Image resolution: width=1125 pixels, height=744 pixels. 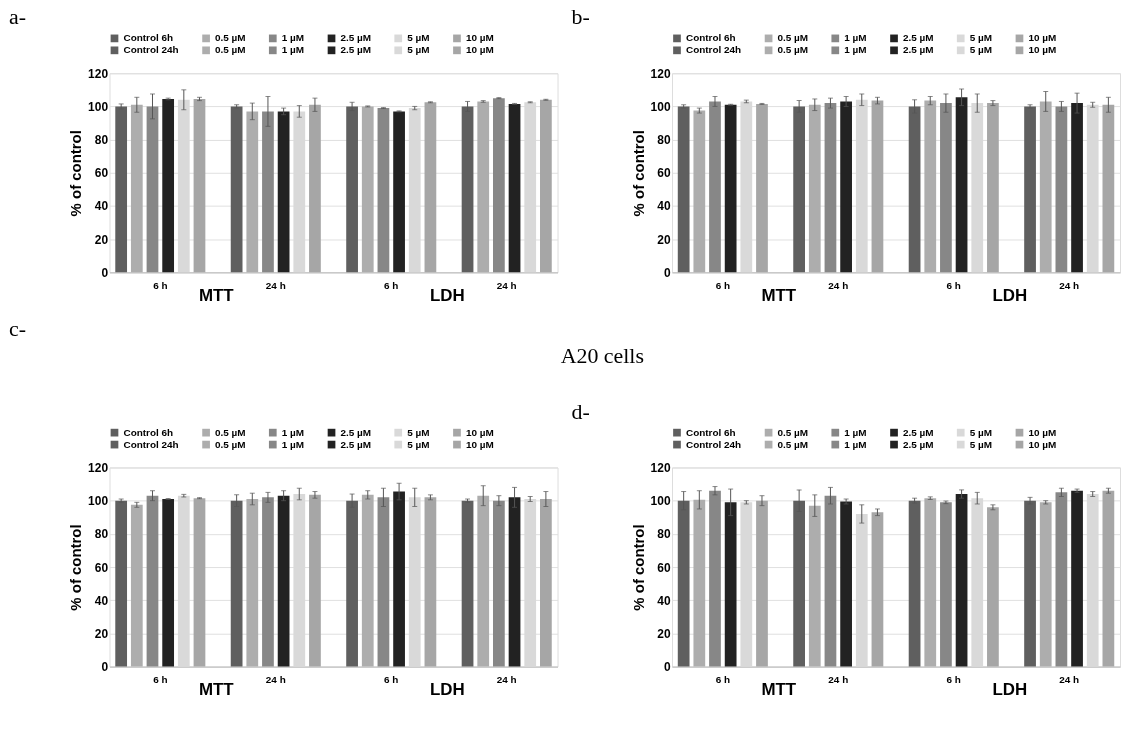 What do you see at coordinates (17, 17) in the screenshot?
I see `chart-title: a-` at bounding box center [17, 17].